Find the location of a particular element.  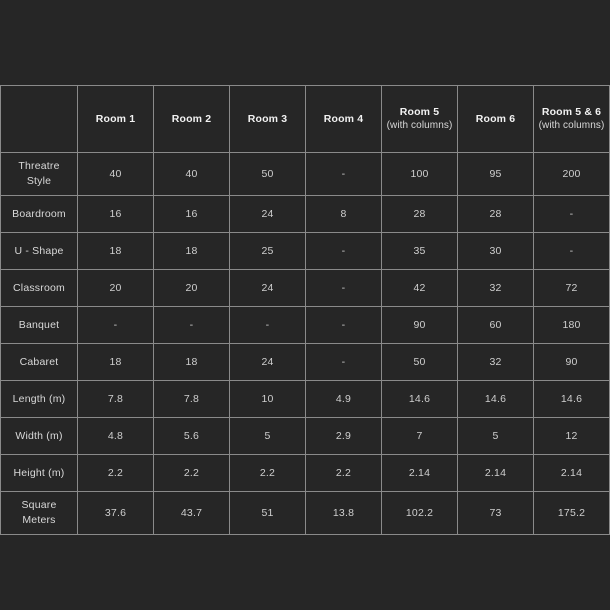

table-cell: 25 is located at coordinates (267, 251).